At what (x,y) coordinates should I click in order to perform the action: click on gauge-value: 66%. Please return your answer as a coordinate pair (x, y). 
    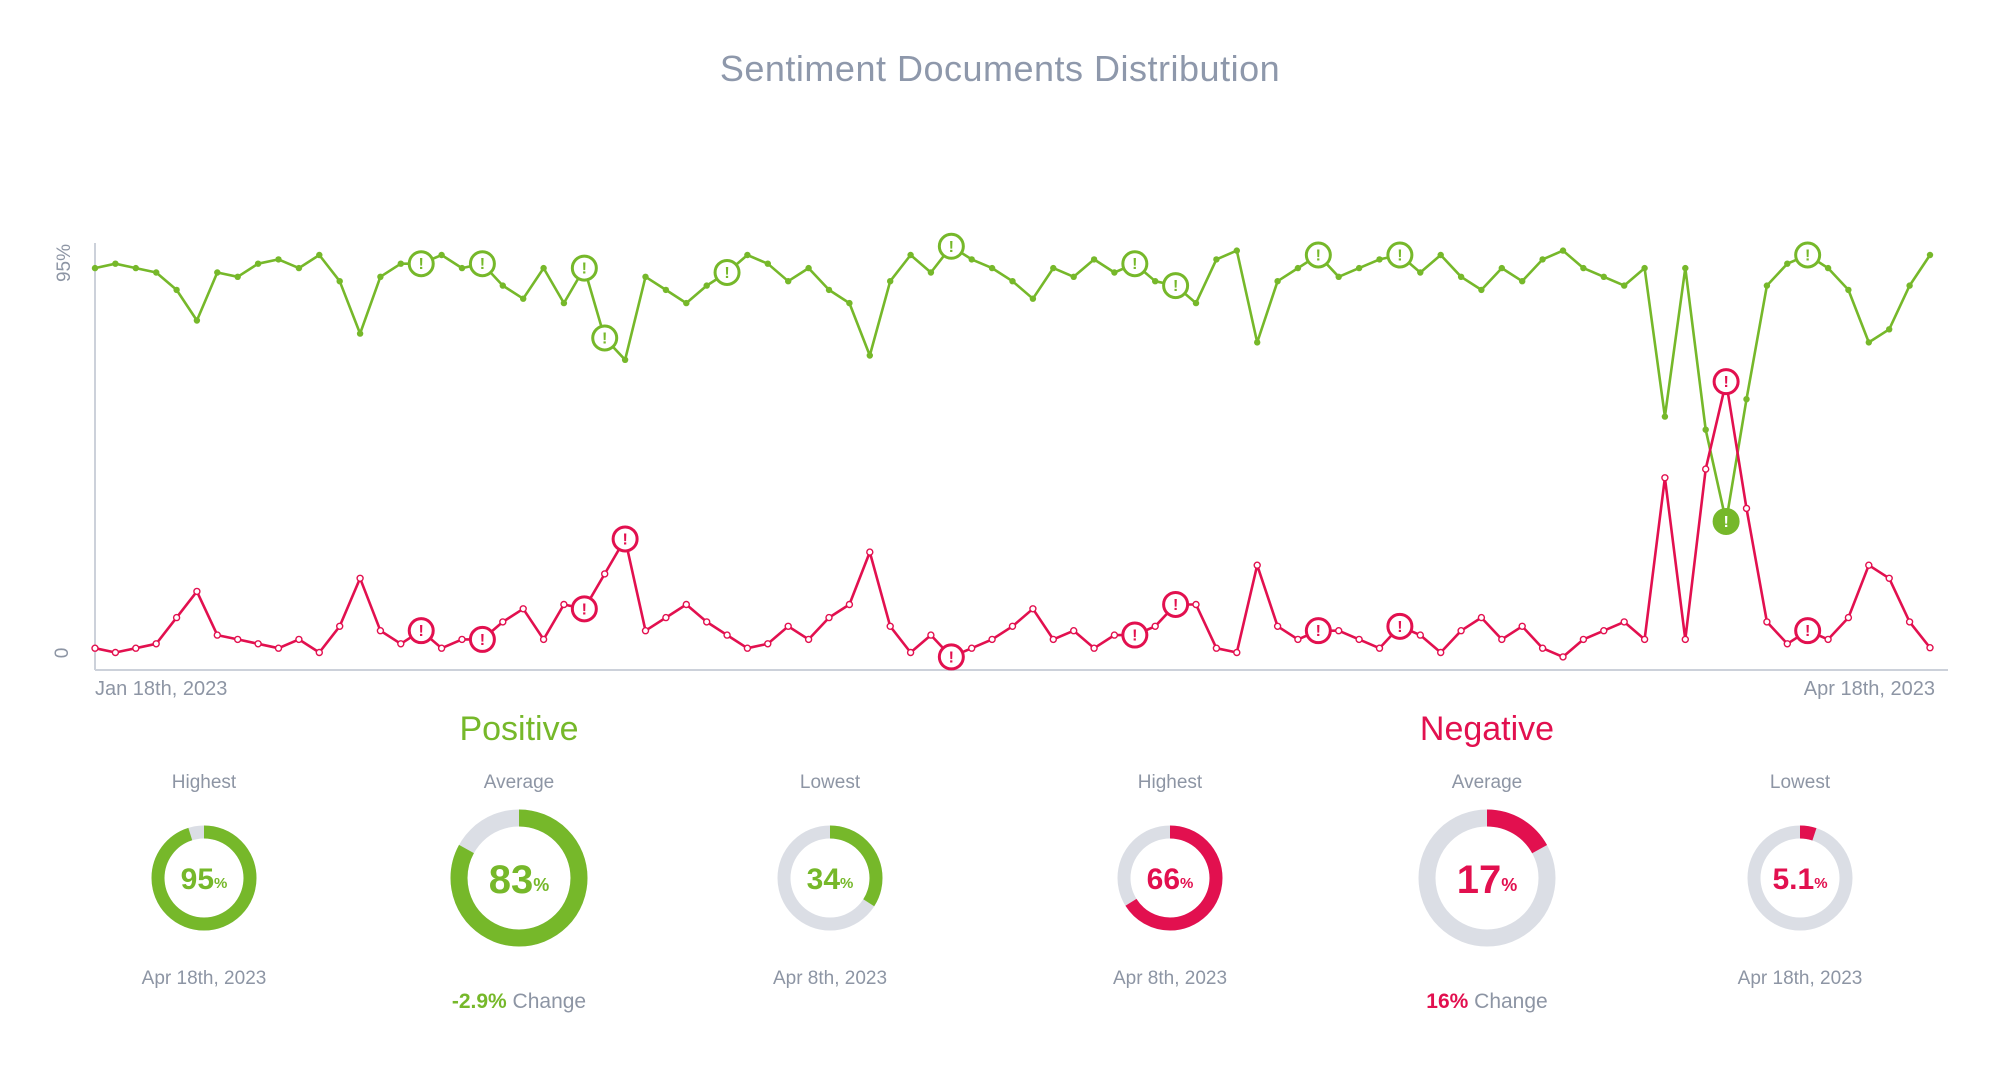
    Looking at the image, I should click on (1170, 879).